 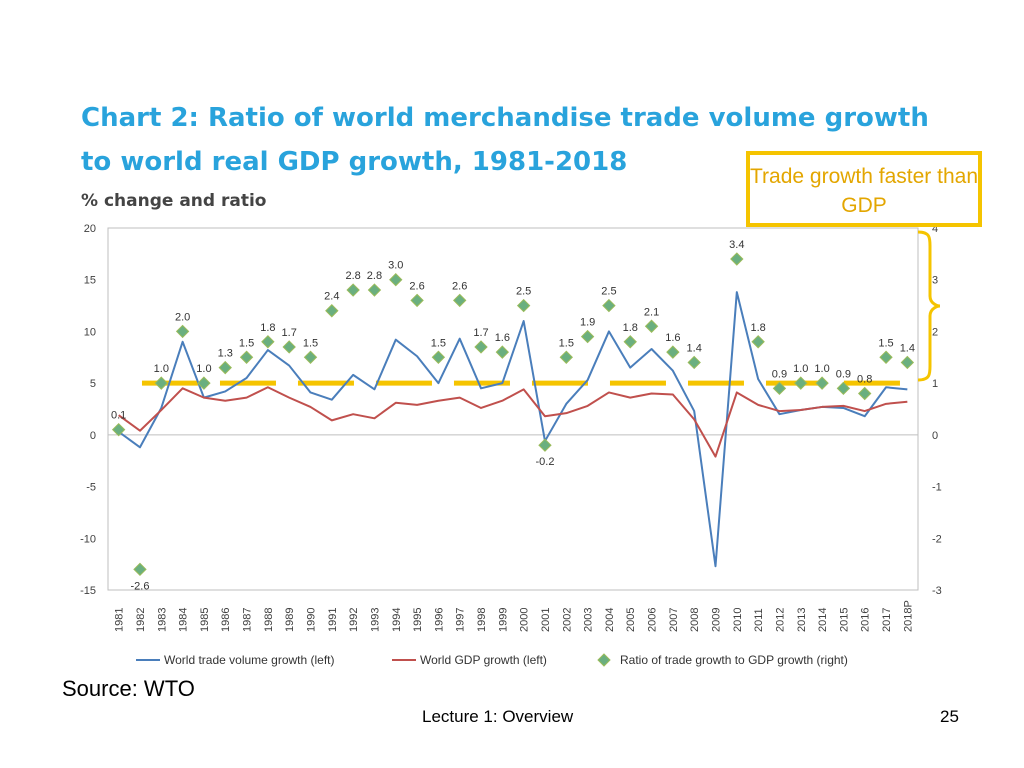 What do you see at coordinates (182, 317) in the screenshot?
I see `ratio-data-label: 2.0` at bounding box center [182, 317].